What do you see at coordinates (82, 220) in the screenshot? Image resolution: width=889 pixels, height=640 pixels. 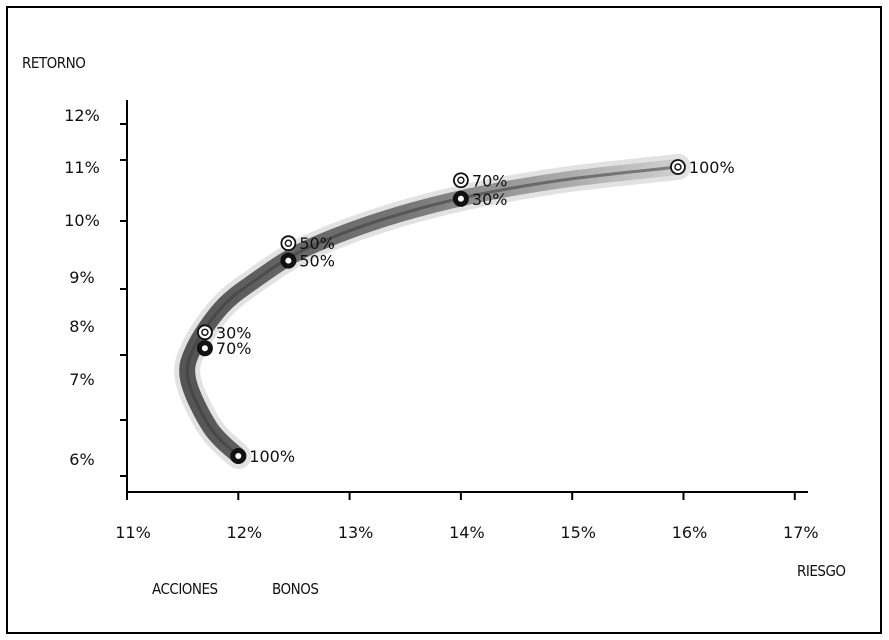 I see `y-tick-label: 10%` at bounding box center [82, 220].